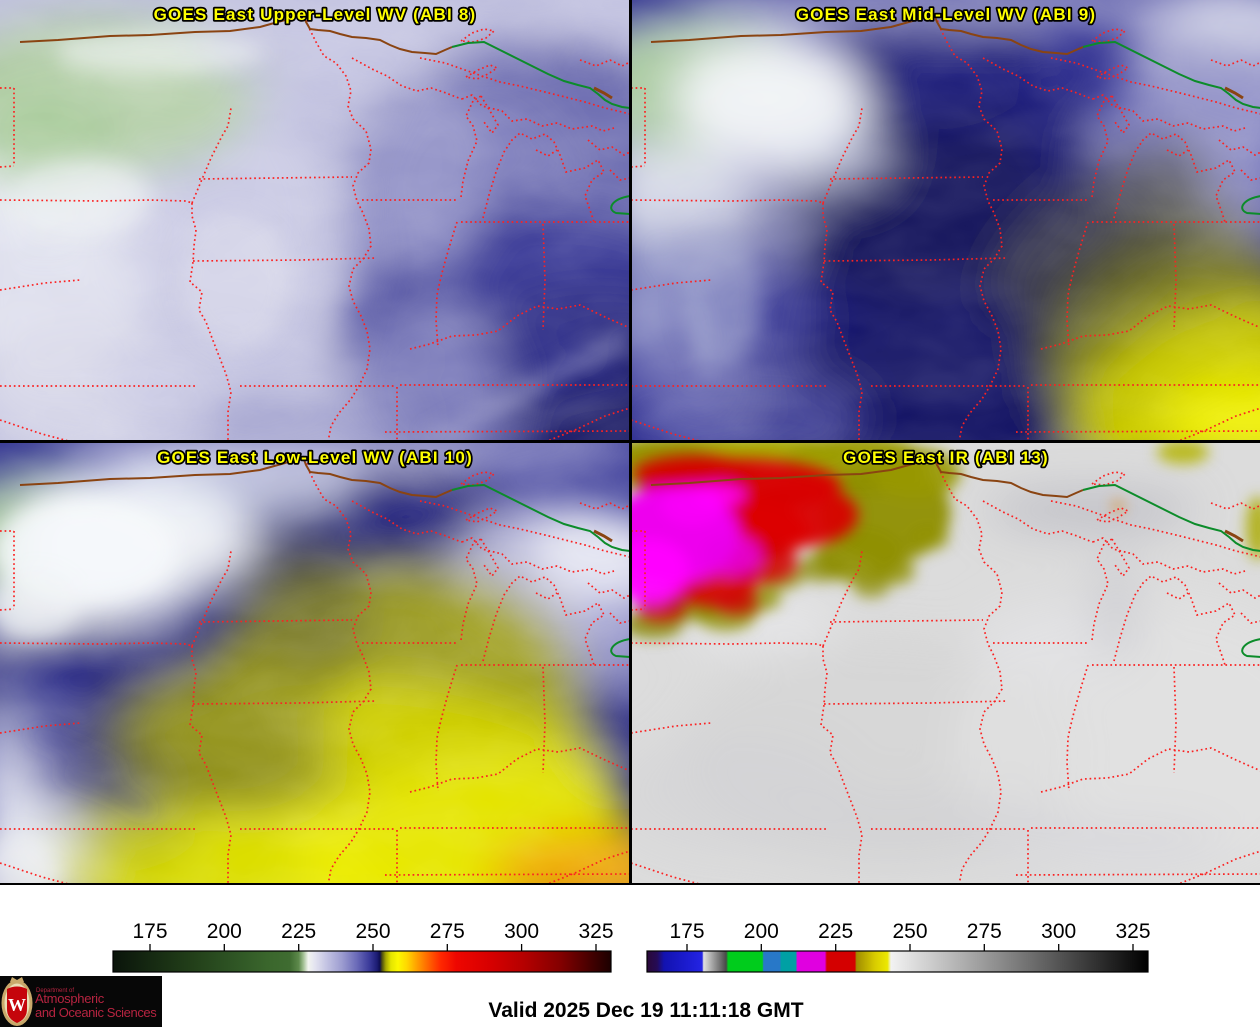  Describe the element at coordinates (946, 457) in the screenshot. I see `svg-text: GOES East IR (ABI 13)` at that location.